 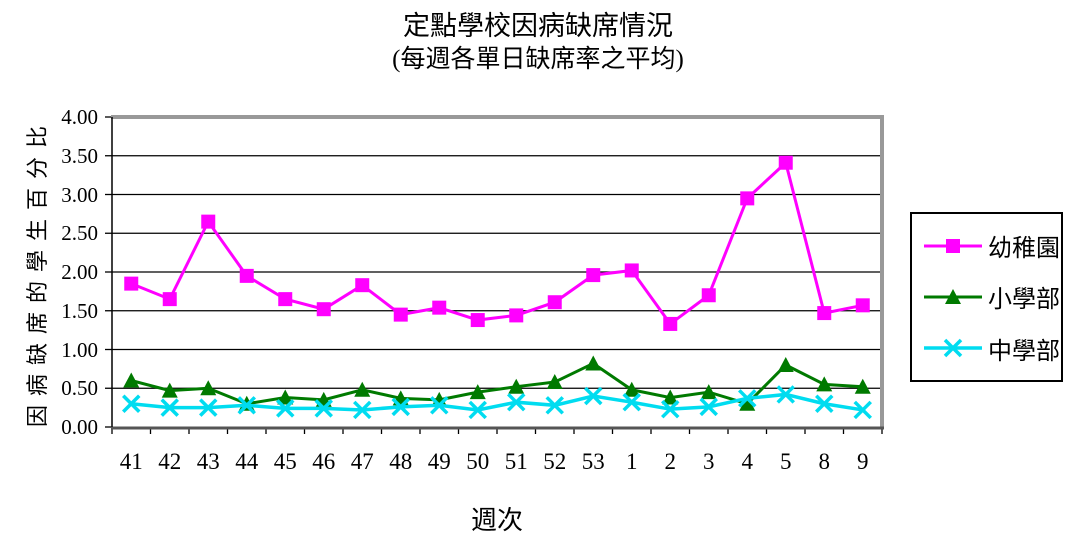 I want to click on y-tick-label: 0.50, so click(x=79, y=388).